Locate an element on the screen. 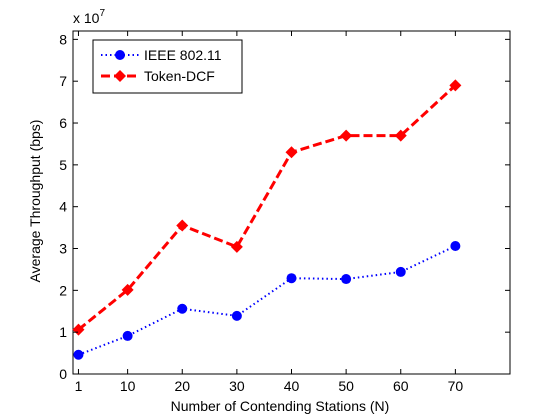  y-tick-label: 3 is located at coordinates (63, 249).